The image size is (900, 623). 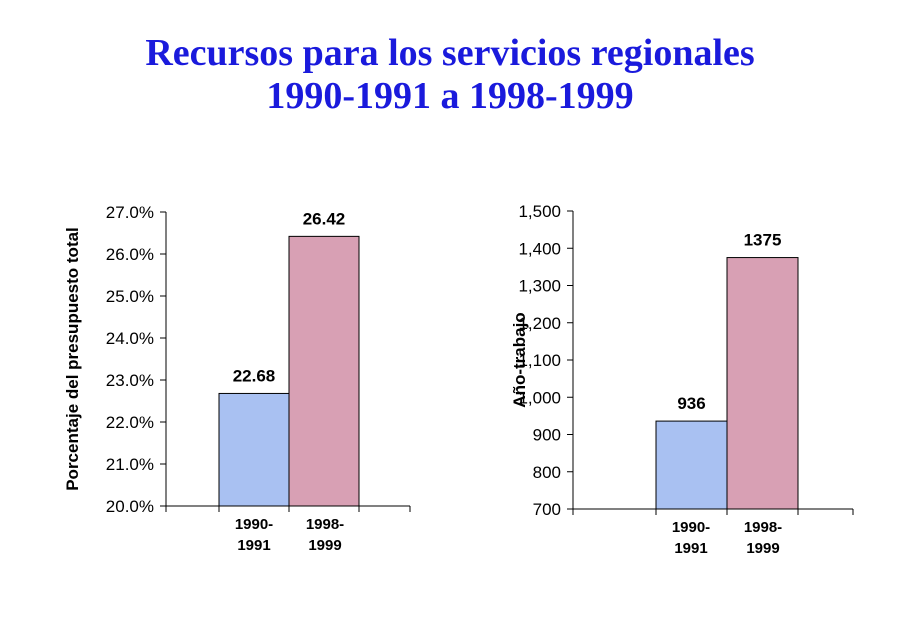 I want to click on y-tick-label: 20.0%, so click(x=130, y=506).